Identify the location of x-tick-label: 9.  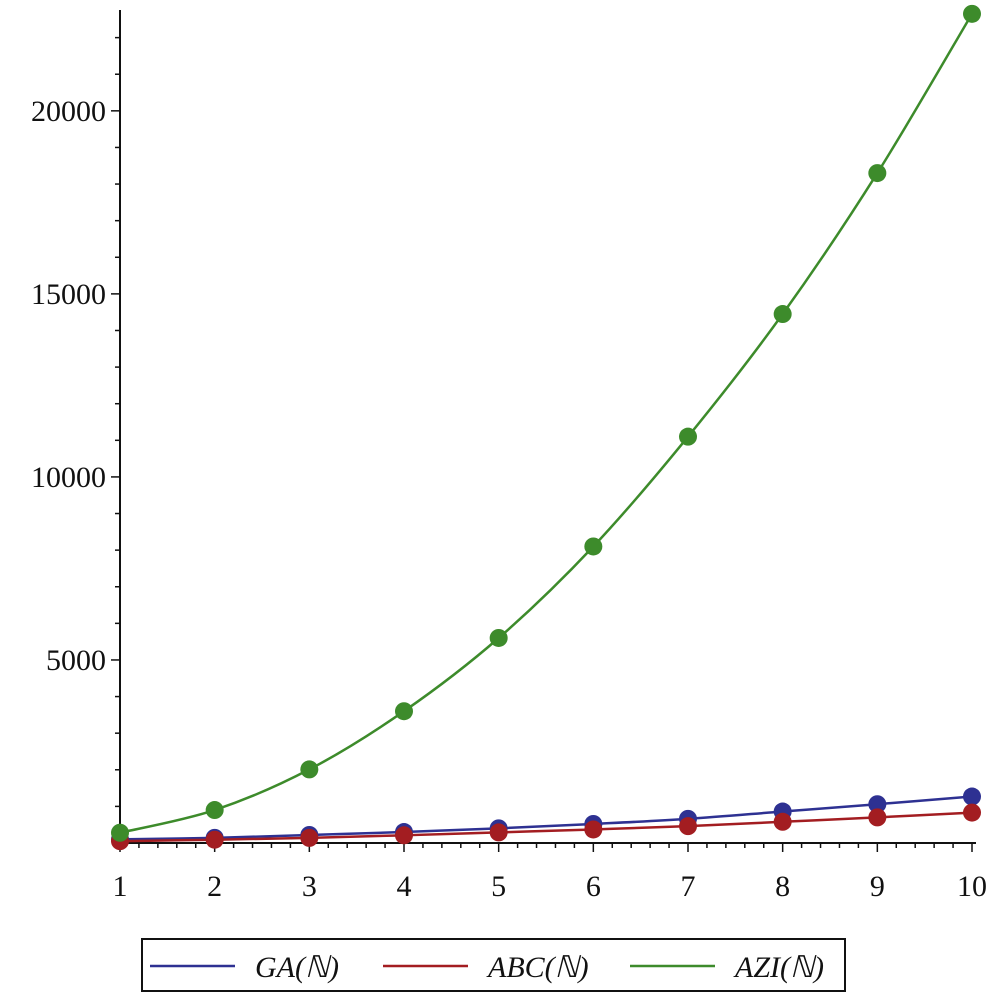
(877, 886).